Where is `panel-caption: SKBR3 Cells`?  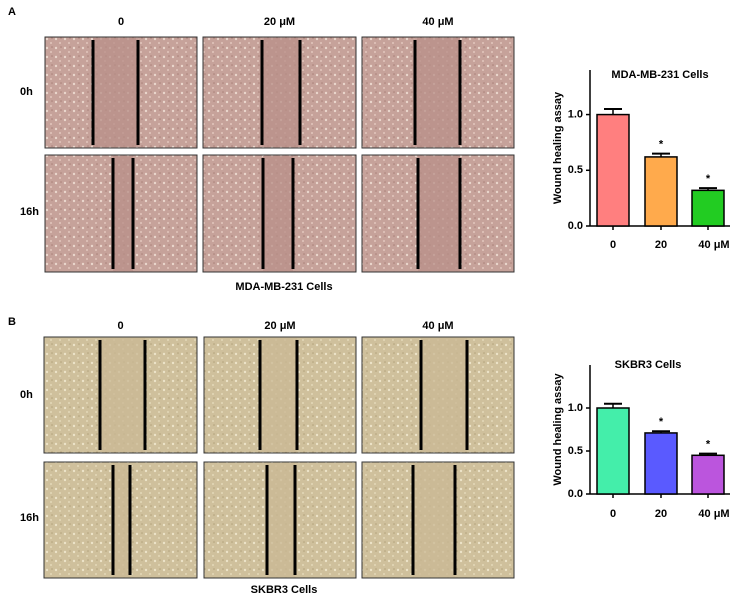
panel-caption: SKBR3 Cells is located at coordinates (284, 590).